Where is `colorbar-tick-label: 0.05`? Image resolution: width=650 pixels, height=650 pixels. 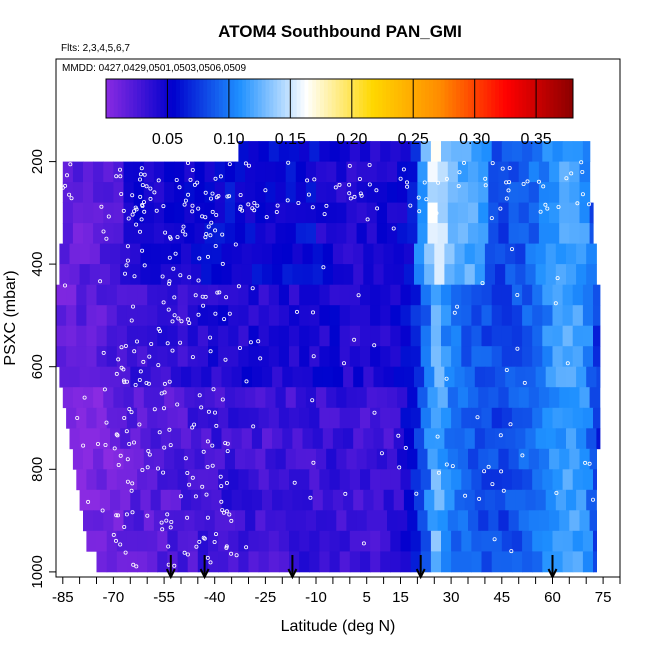 colorbar-tick-label: 0.05 is located at coordinates (167, 139).